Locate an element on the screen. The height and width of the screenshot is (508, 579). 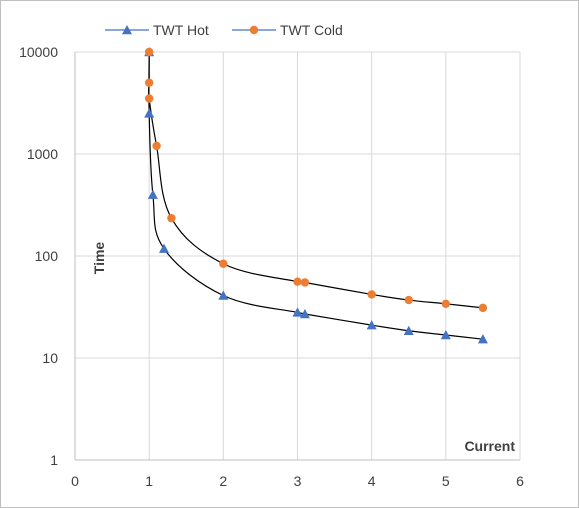
x-tick-label: 4 is located at coordinates (372, 481).